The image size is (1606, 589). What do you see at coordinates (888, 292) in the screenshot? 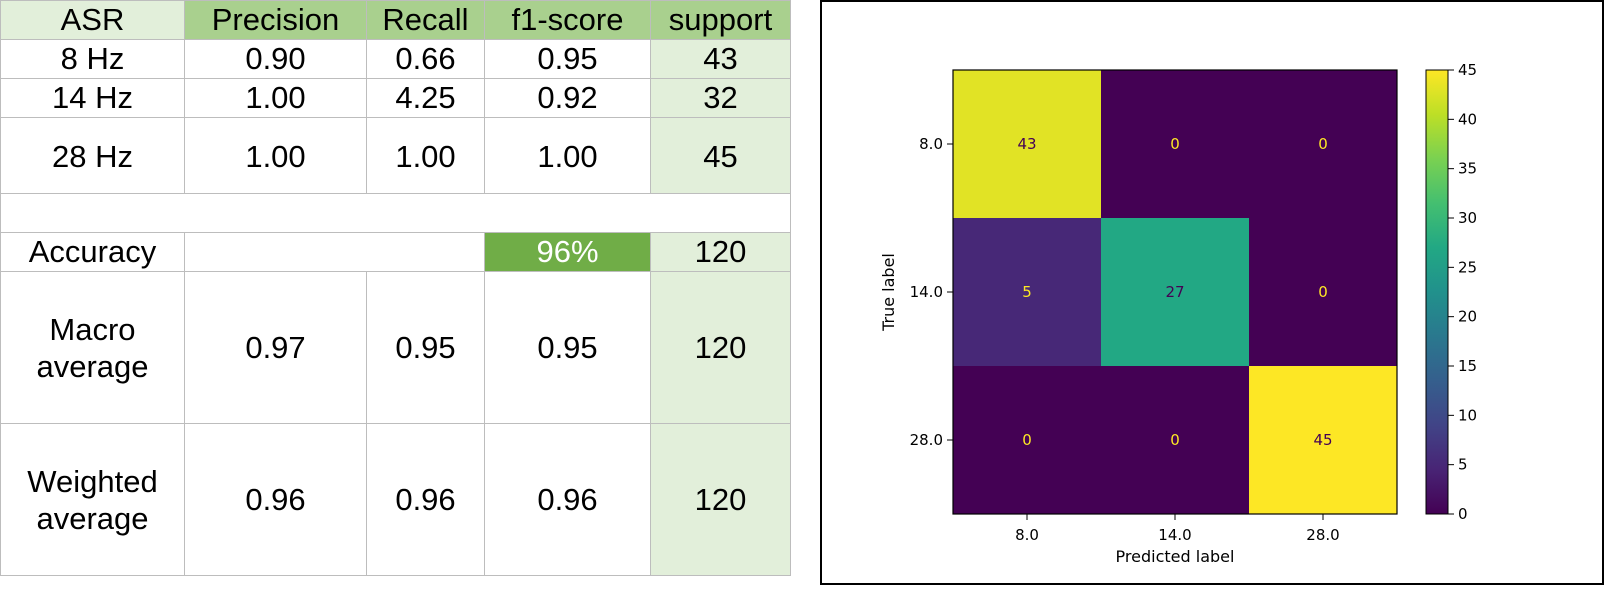
I see `y-axis-label: True label` at bounding box center [888, 292].